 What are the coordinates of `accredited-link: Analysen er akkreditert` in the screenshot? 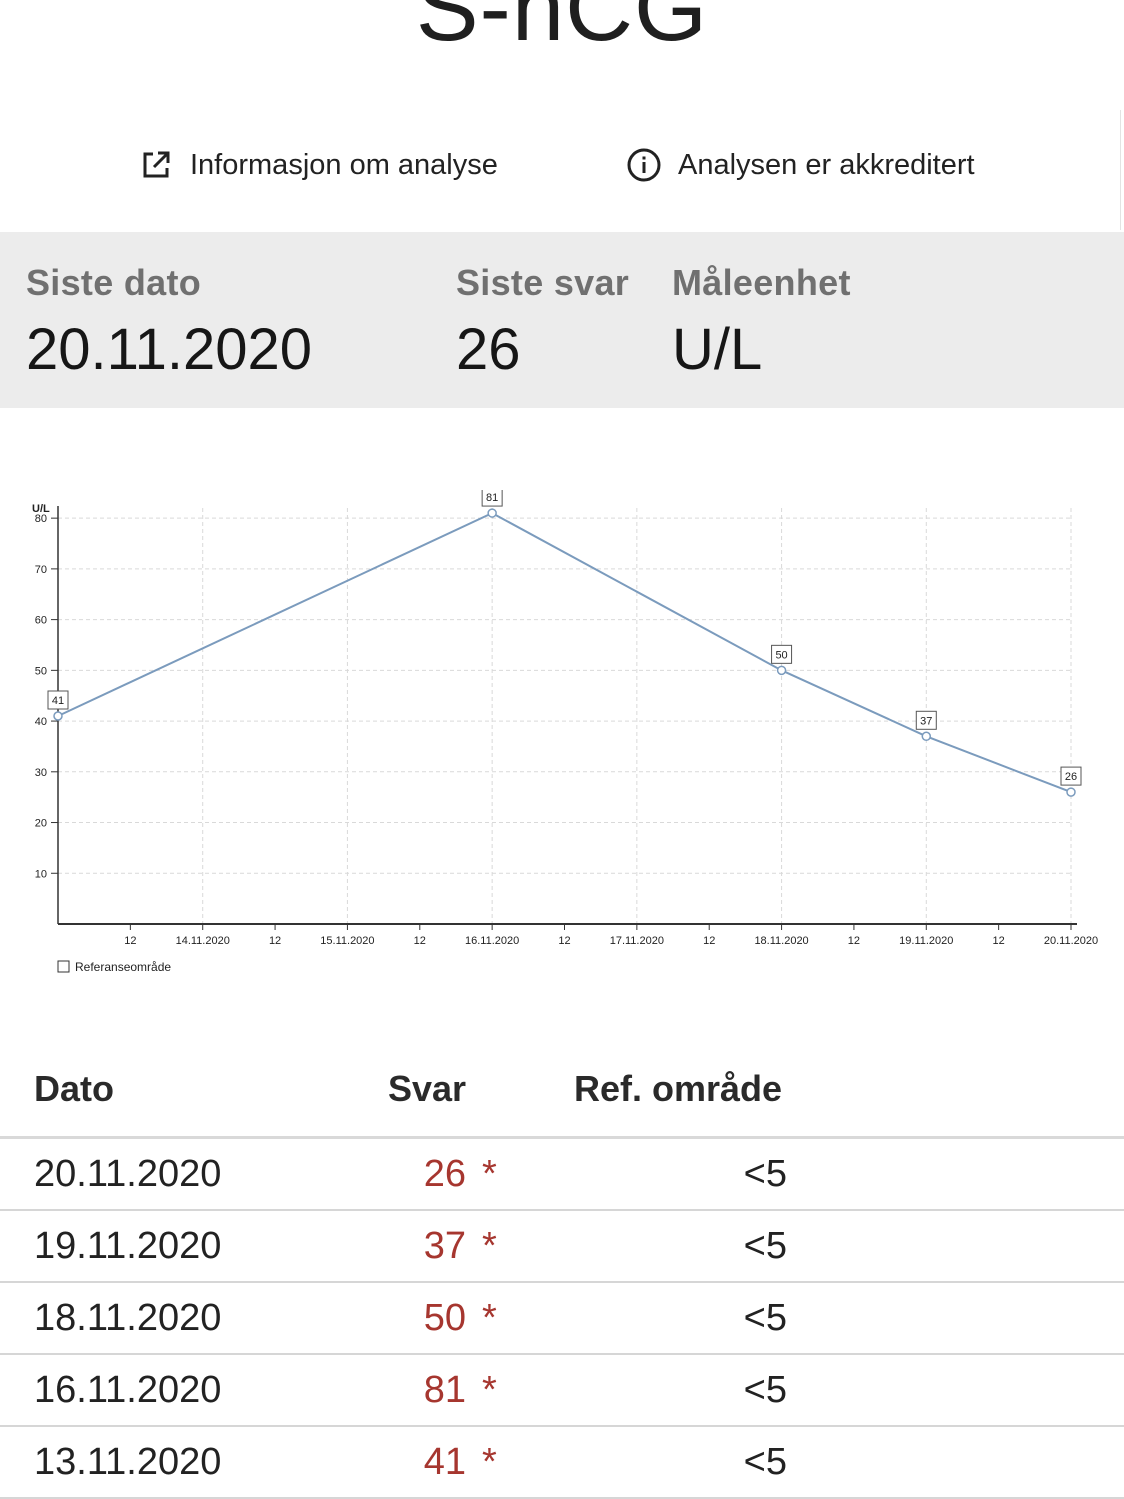 It's located at (800, 165).